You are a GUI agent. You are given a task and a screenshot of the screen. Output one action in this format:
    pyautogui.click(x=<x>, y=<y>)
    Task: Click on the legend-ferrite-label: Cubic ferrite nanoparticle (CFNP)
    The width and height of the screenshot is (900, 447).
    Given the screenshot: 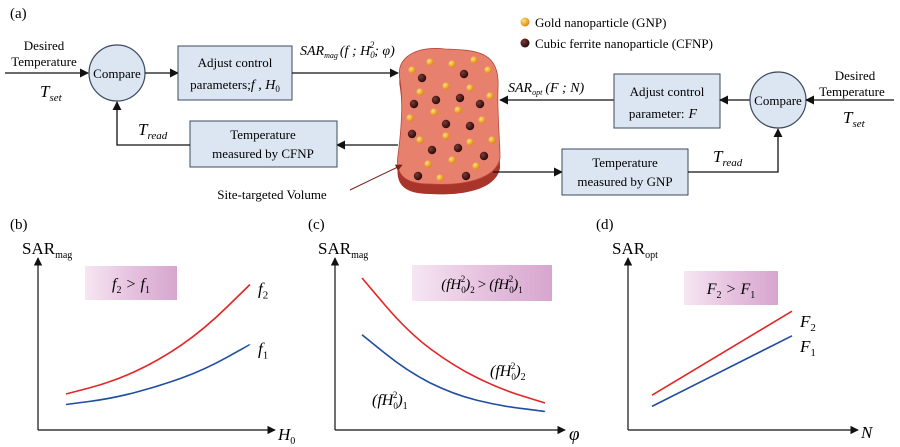 What is the action you would take?
    pyautogui.click(x=624, y=43)
    